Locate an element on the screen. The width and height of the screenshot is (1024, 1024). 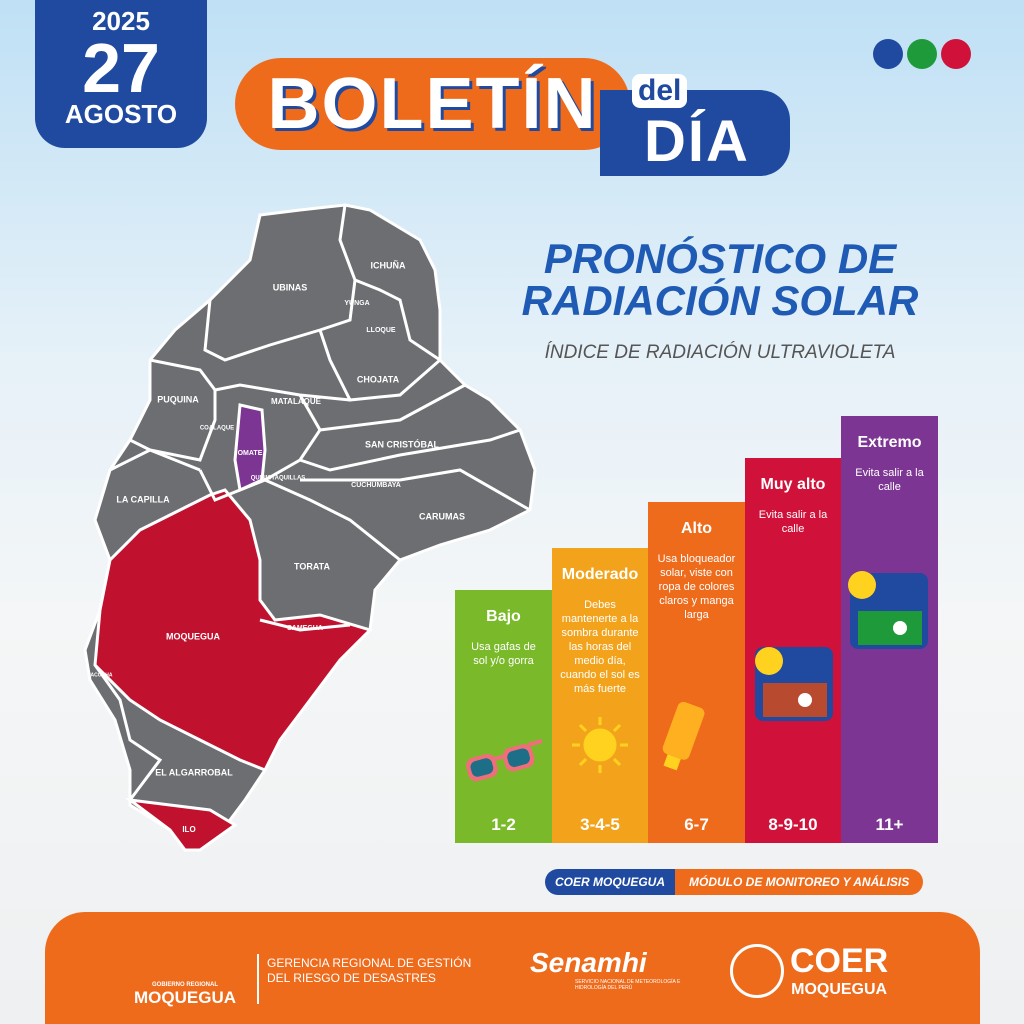
coer-name: COER is located at coordinates (839, 961).